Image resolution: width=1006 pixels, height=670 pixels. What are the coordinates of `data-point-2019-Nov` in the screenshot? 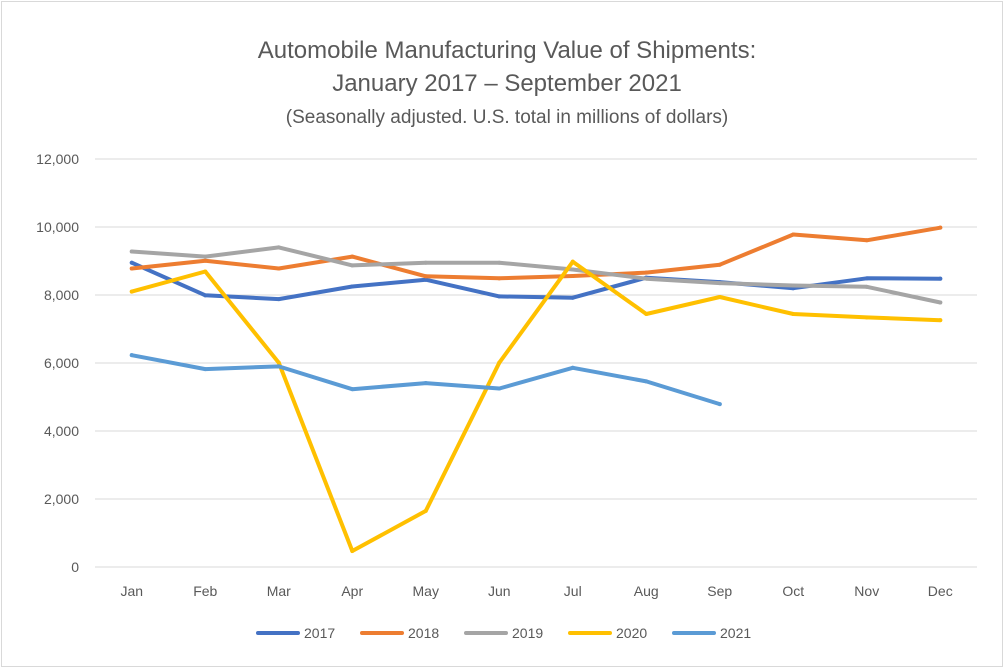 It's located at (866, 286).